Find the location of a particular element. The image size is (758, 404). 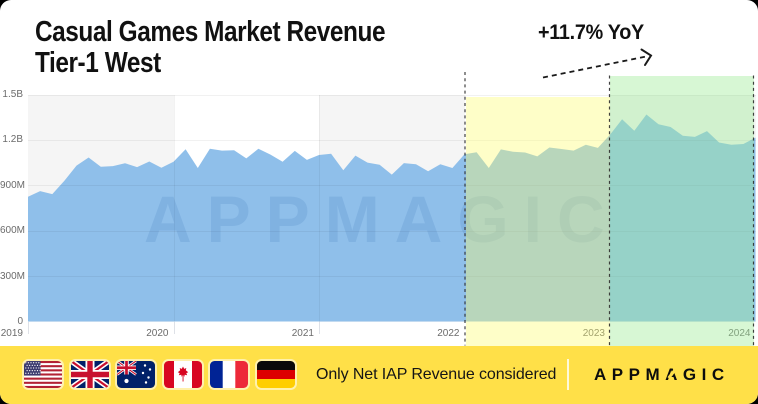

country-flags is located at coordinates (159, 374).